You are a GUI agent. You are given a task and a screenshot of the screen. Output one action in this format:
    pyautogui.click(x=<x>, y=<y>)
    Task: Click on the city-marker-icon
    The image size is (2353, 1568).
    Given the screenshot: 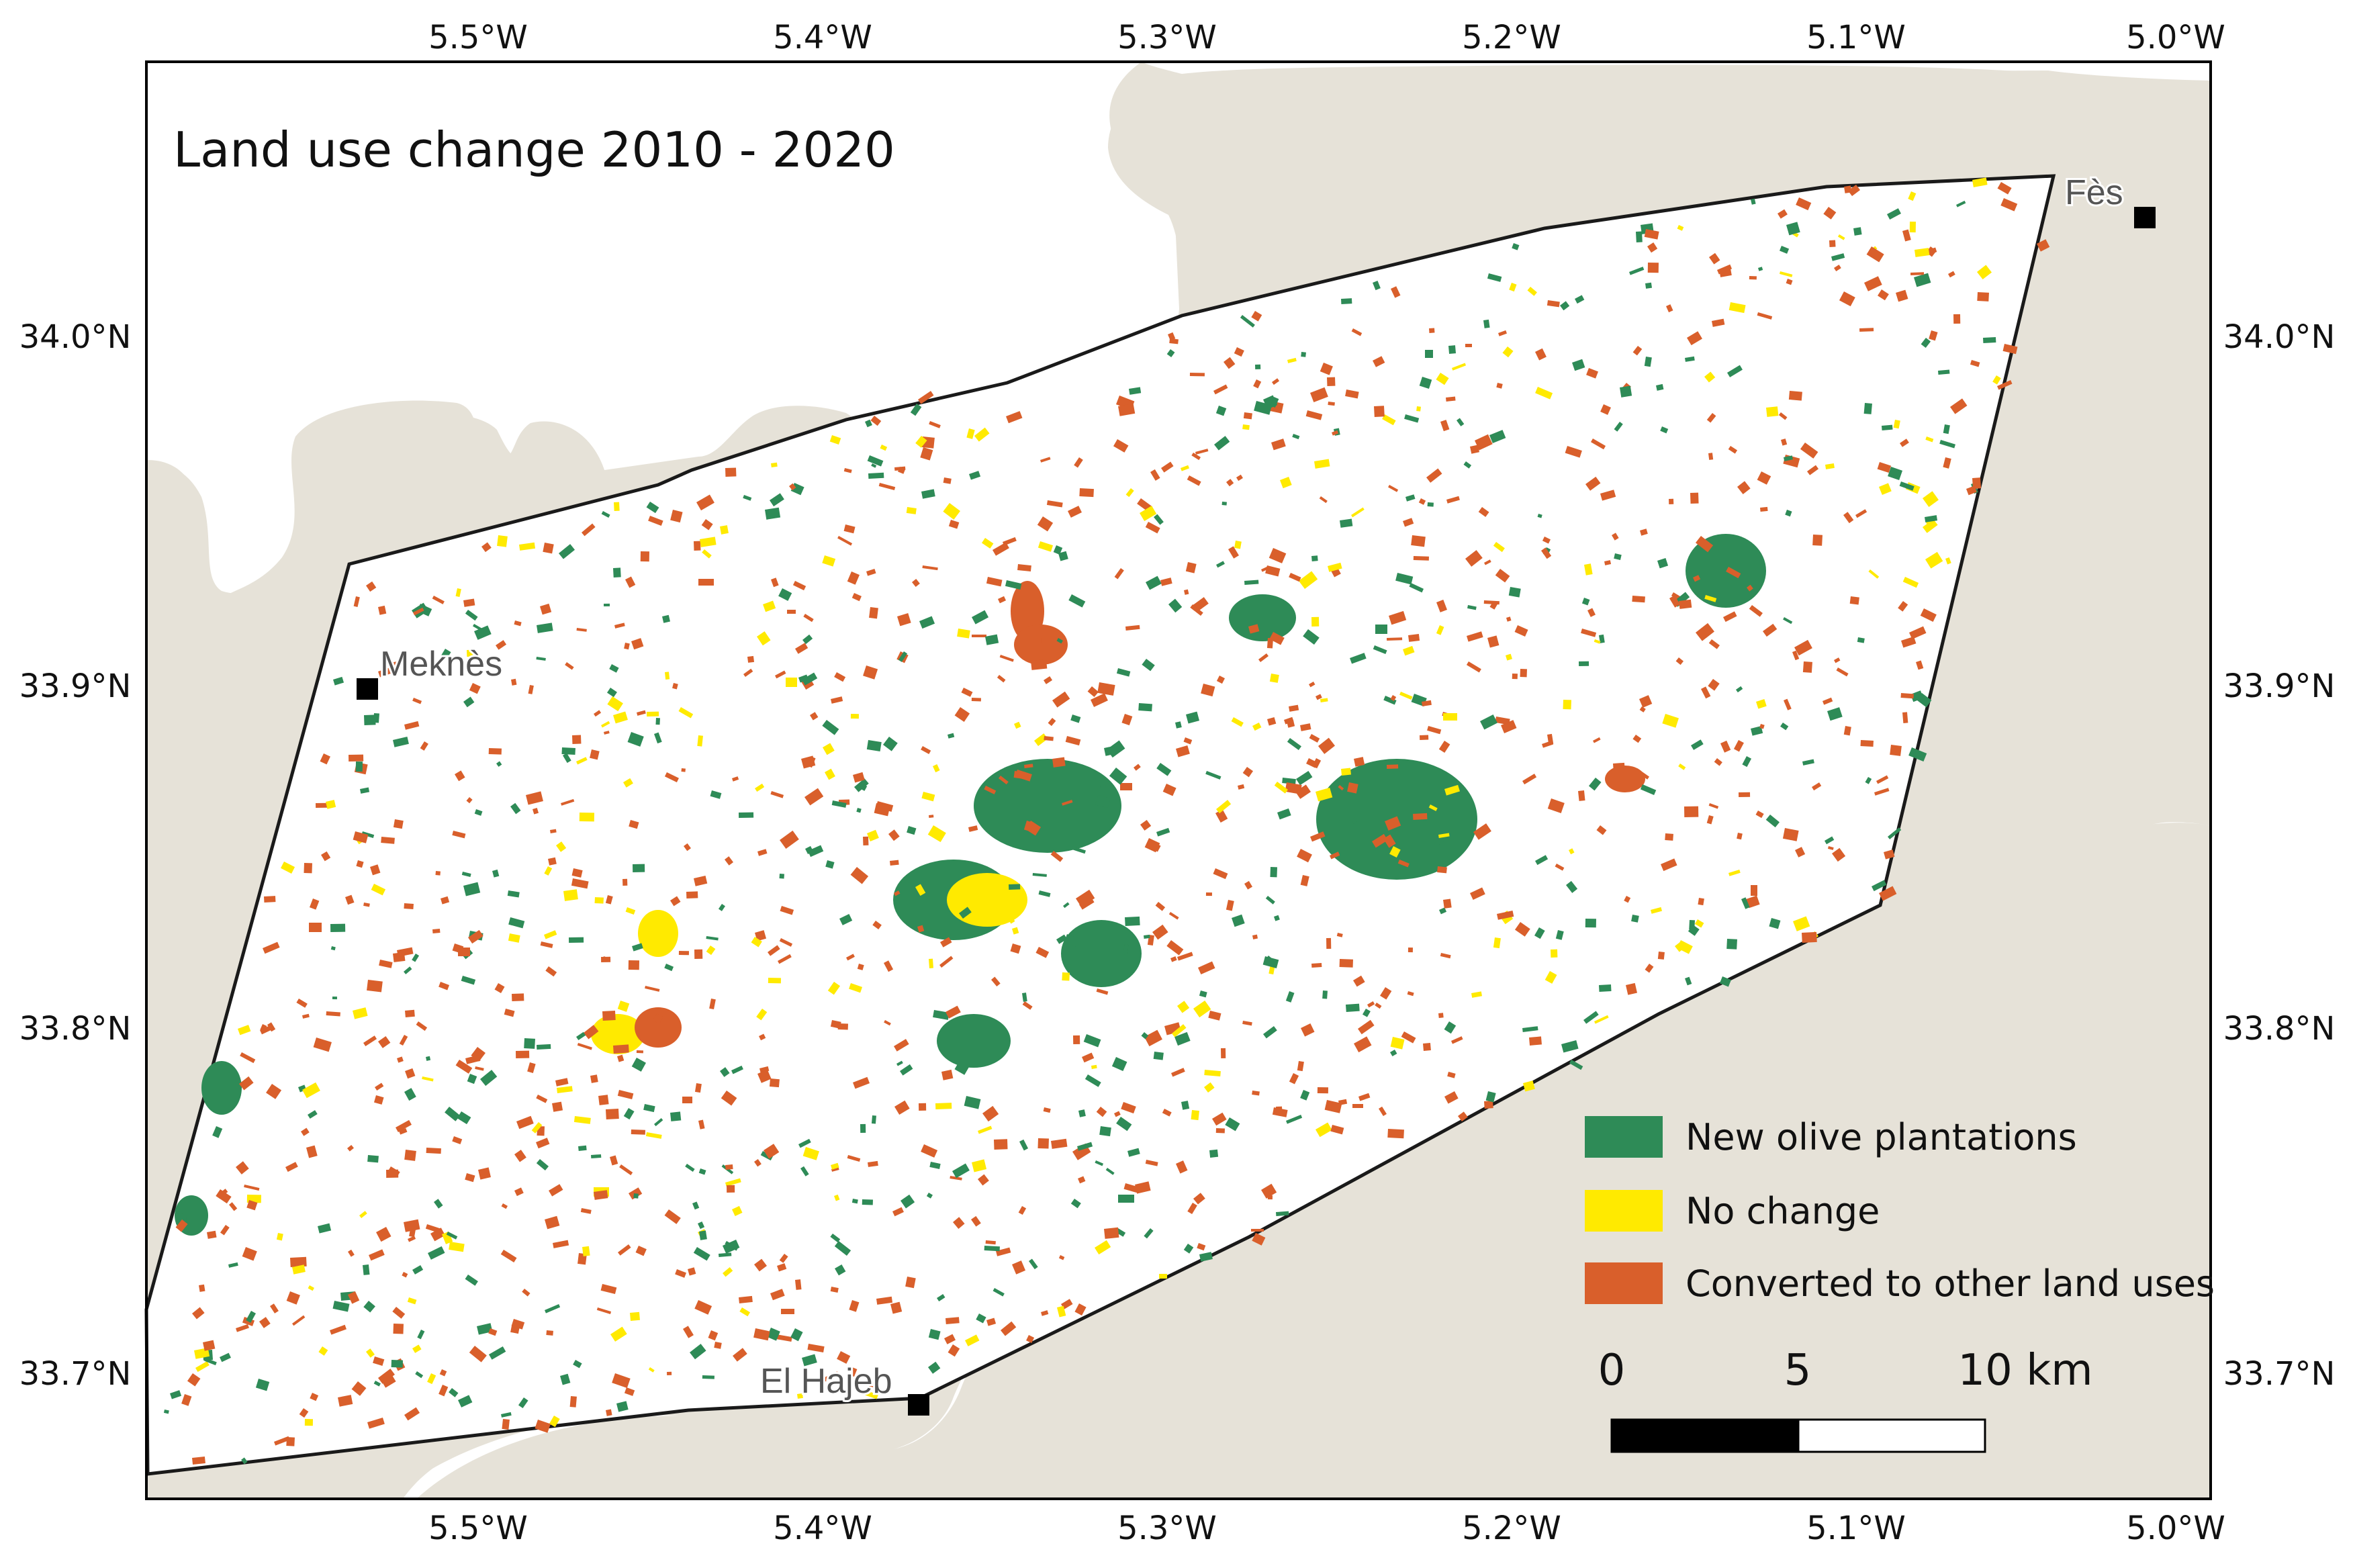 What is the action you would take?
    pyautogui.click(x=367, y=689)
    